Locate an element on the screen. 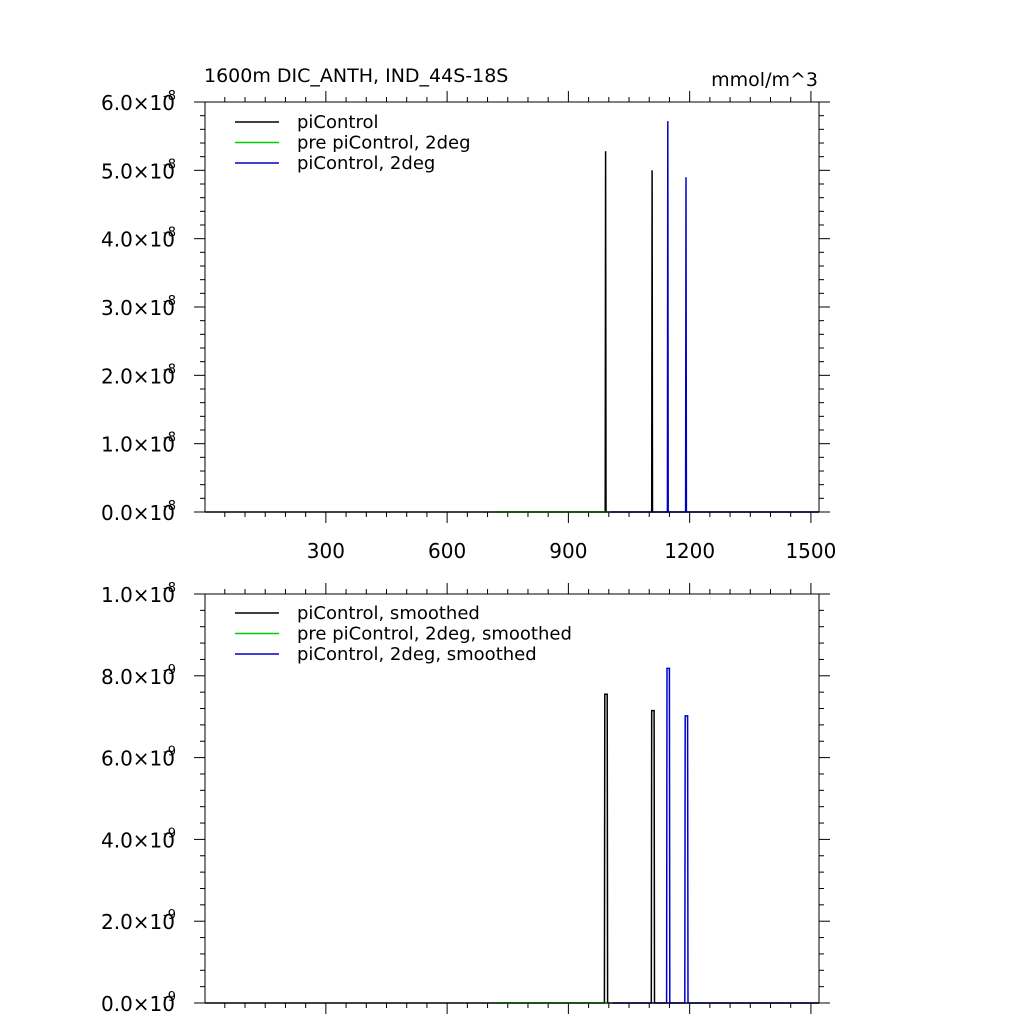 This screenshot has width=1024, height=1024. legend-label: piControl, smoothed is located at coordinates (388, 613).